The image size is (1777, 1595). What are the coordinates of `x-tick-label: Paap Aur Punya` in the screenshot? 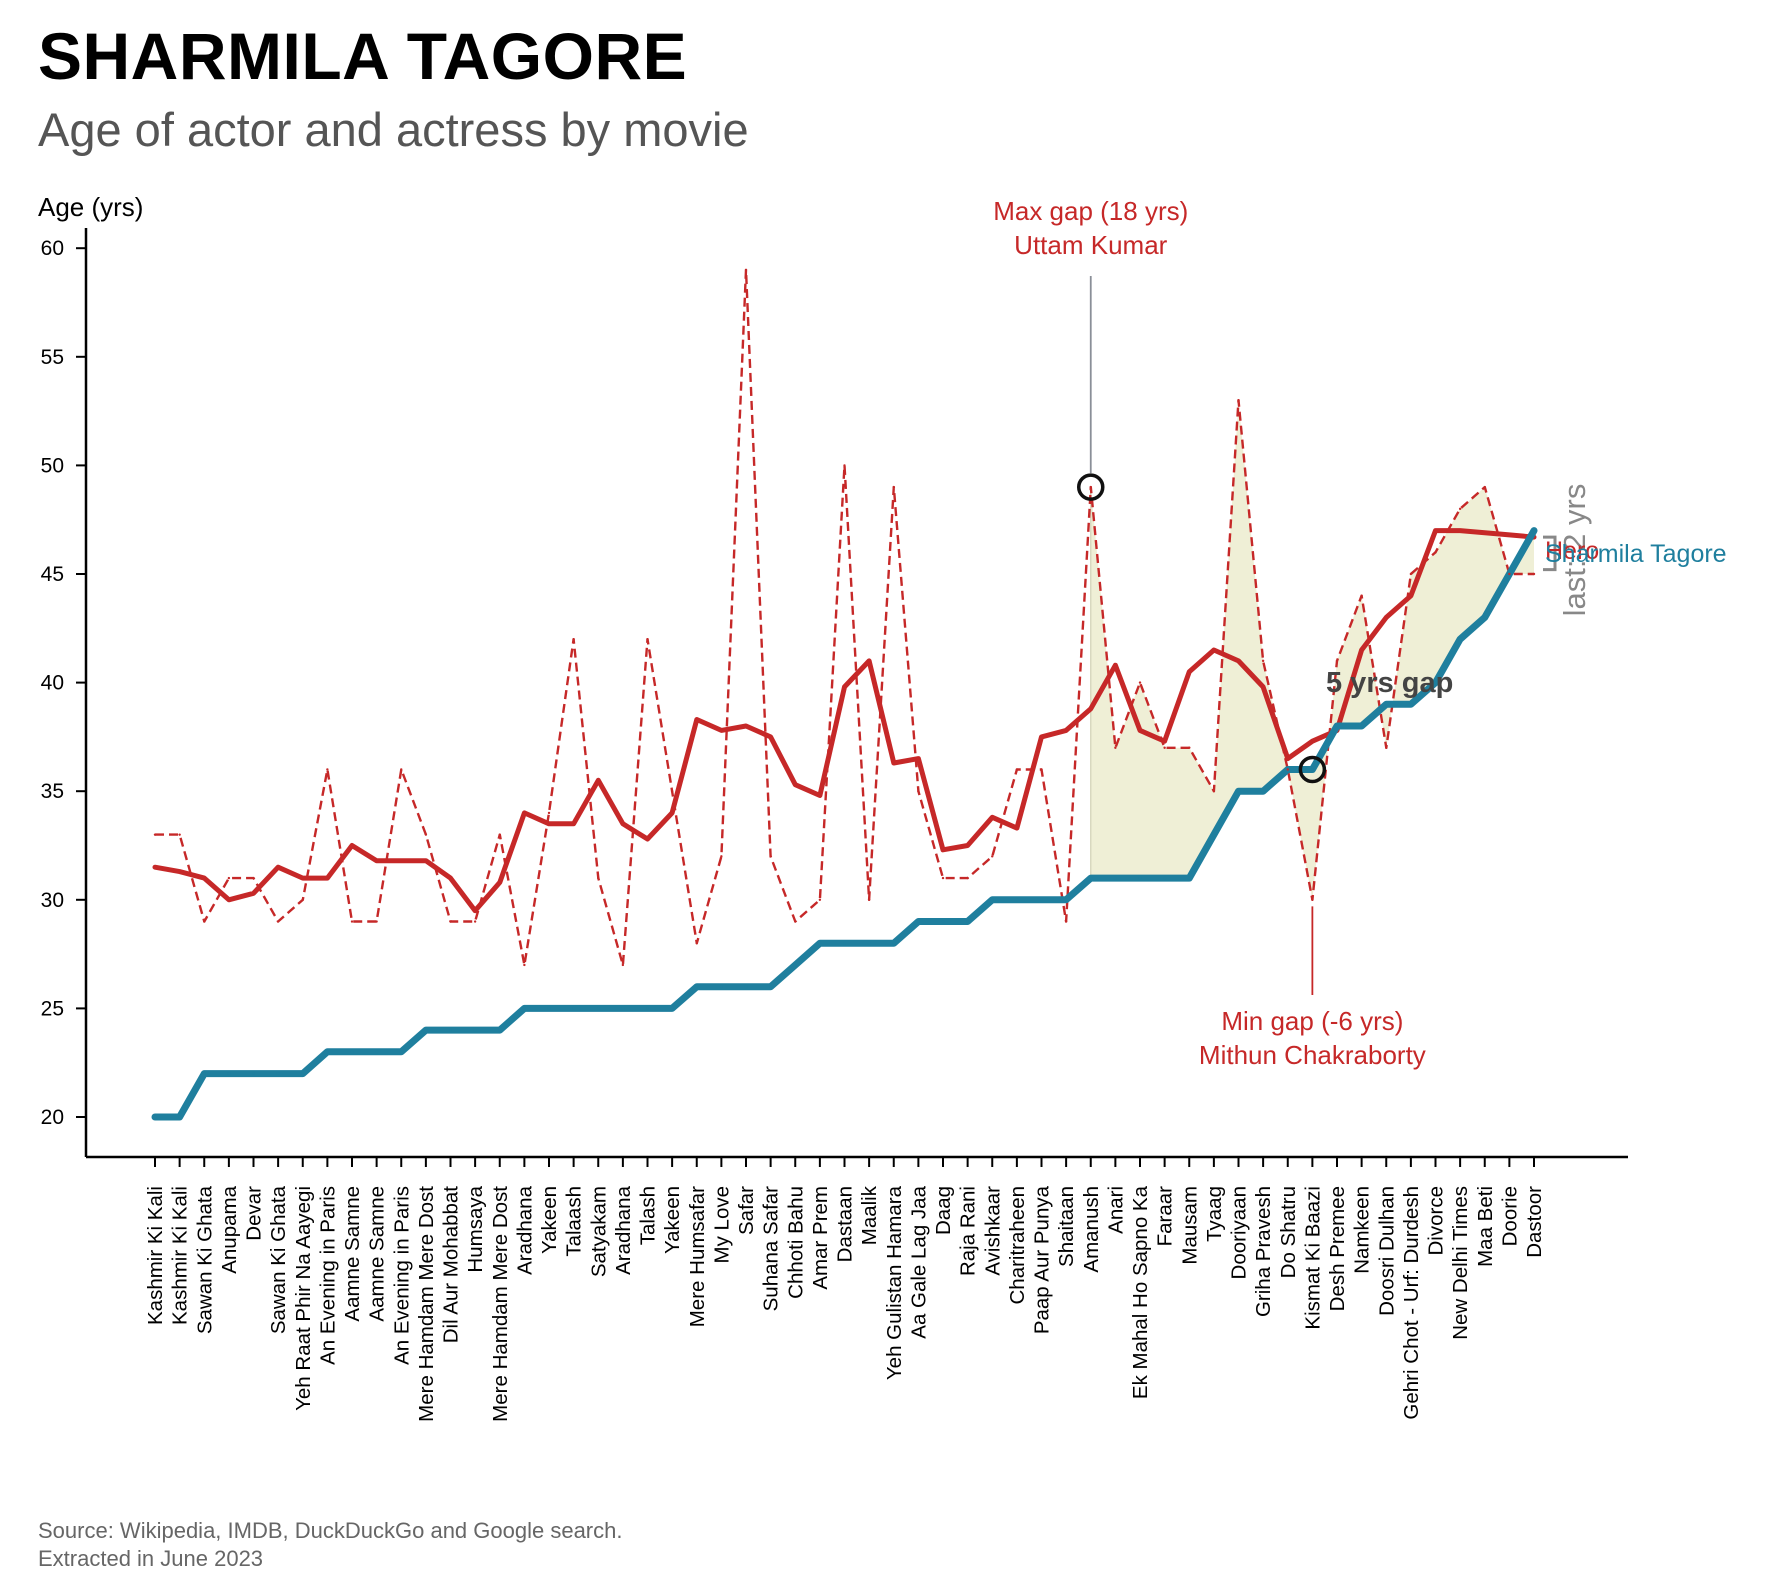 It's located at (1042, 1259).